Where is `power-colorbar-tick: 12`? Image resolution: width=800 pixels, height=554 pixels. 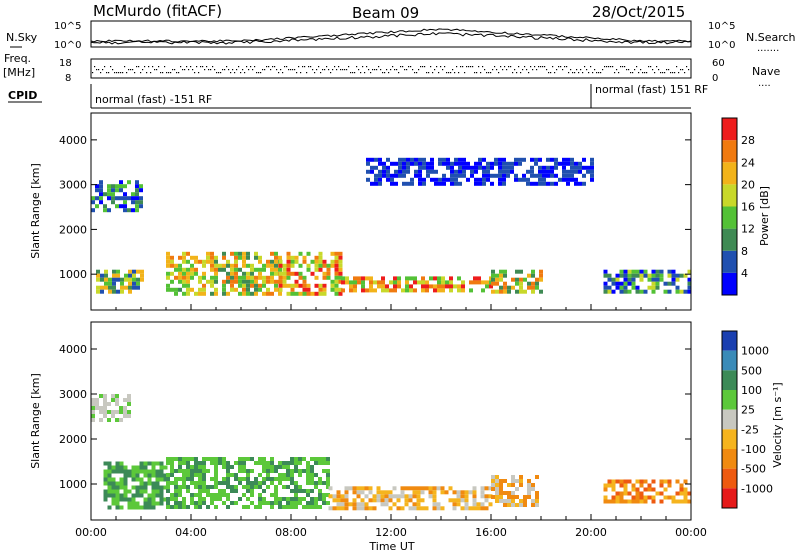 power-colorbar-tick: 12 is located at coordinates (748, 229).